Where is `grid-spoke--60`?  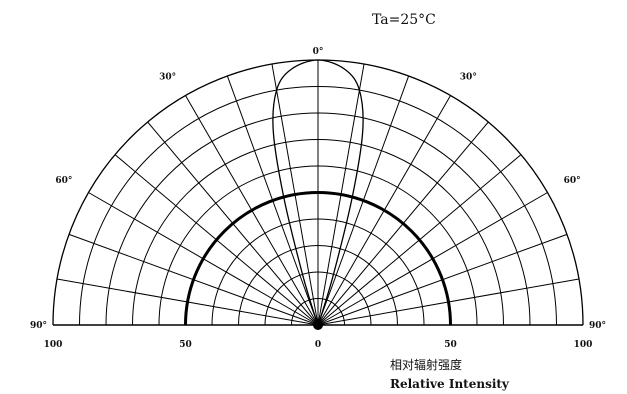 grid-spoke--60 is located at coordinates (203, 259).